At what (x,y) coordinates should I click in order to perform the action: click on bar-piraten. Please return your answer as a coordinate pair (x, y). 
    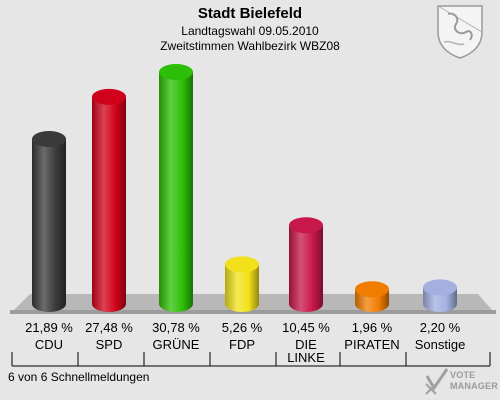
    Looking at the image, I should click on (372, 296).